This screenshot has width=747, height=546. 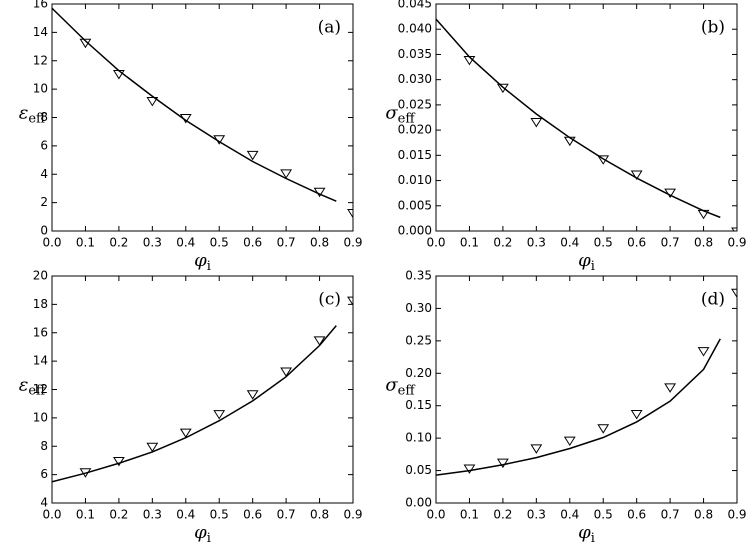 I want to click on y-tick-label: 16, so click(x=40, y=5).